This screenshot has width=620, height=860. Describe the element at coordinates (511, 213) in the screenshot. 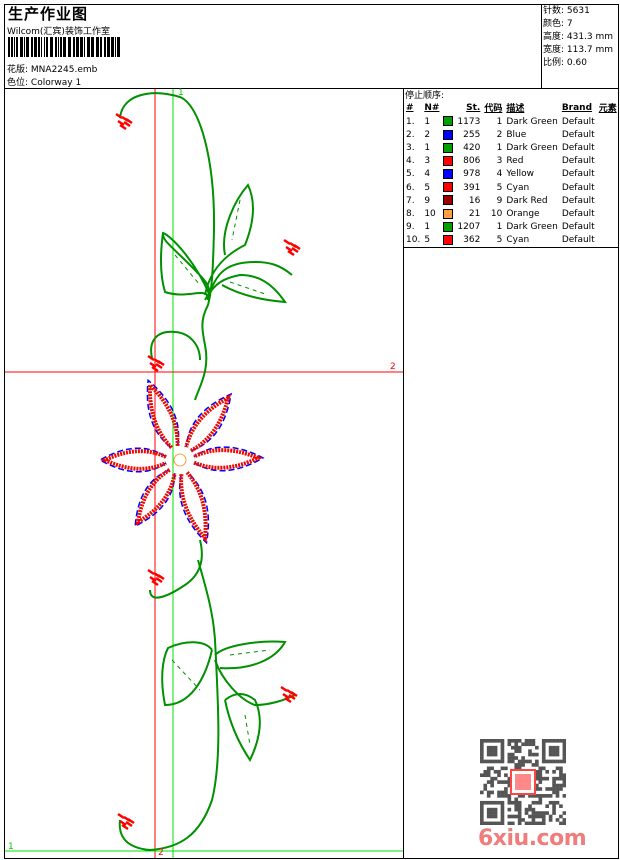

I see `table-row: 8. 10 21 10 Orange Default` at that location.